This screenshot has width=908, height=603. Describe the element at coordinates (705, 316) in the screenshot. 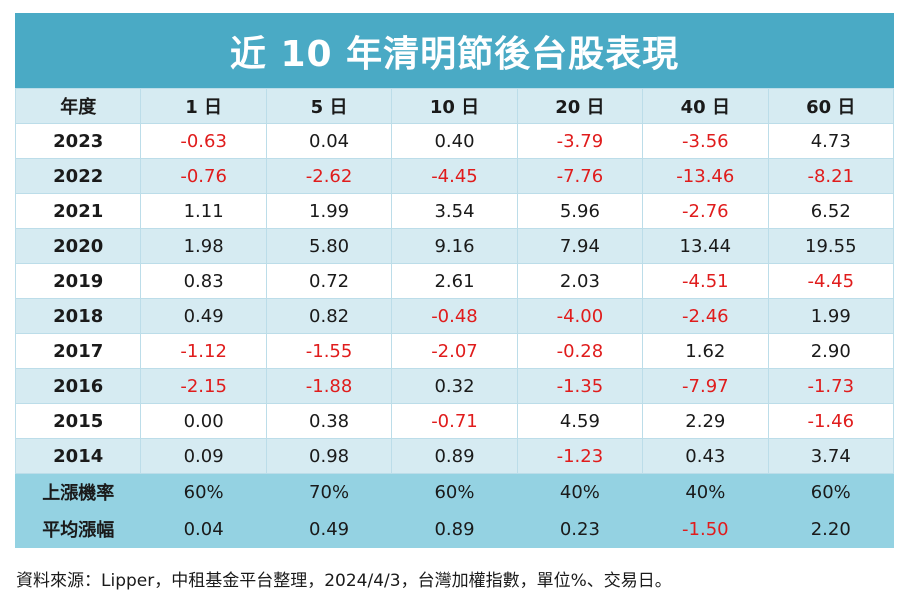

I see `table-cell: -2.46` at that location.